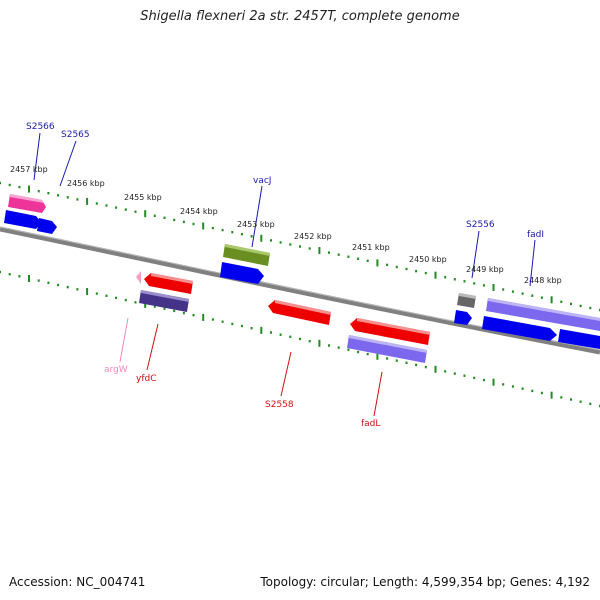  Describe the element at coordinates (480, 225) in the screenshot. I see `label-S2556: S2556` at that location.